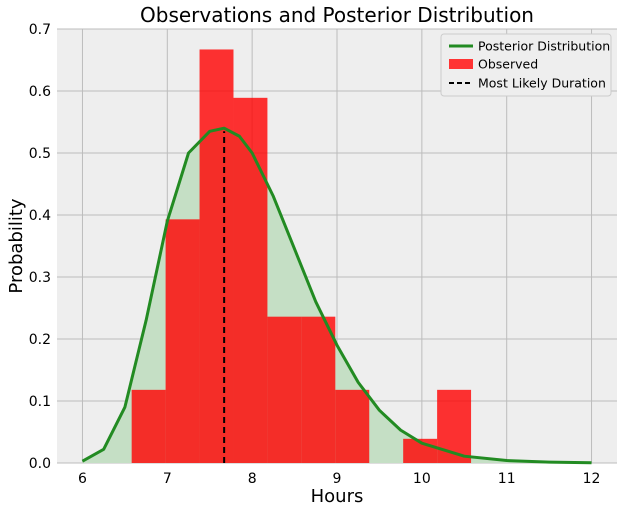  What do you see at coordinates (82, 479) in the screenshot?
I see `x-tick-label-0: 6` at bounding box center [82, 479].